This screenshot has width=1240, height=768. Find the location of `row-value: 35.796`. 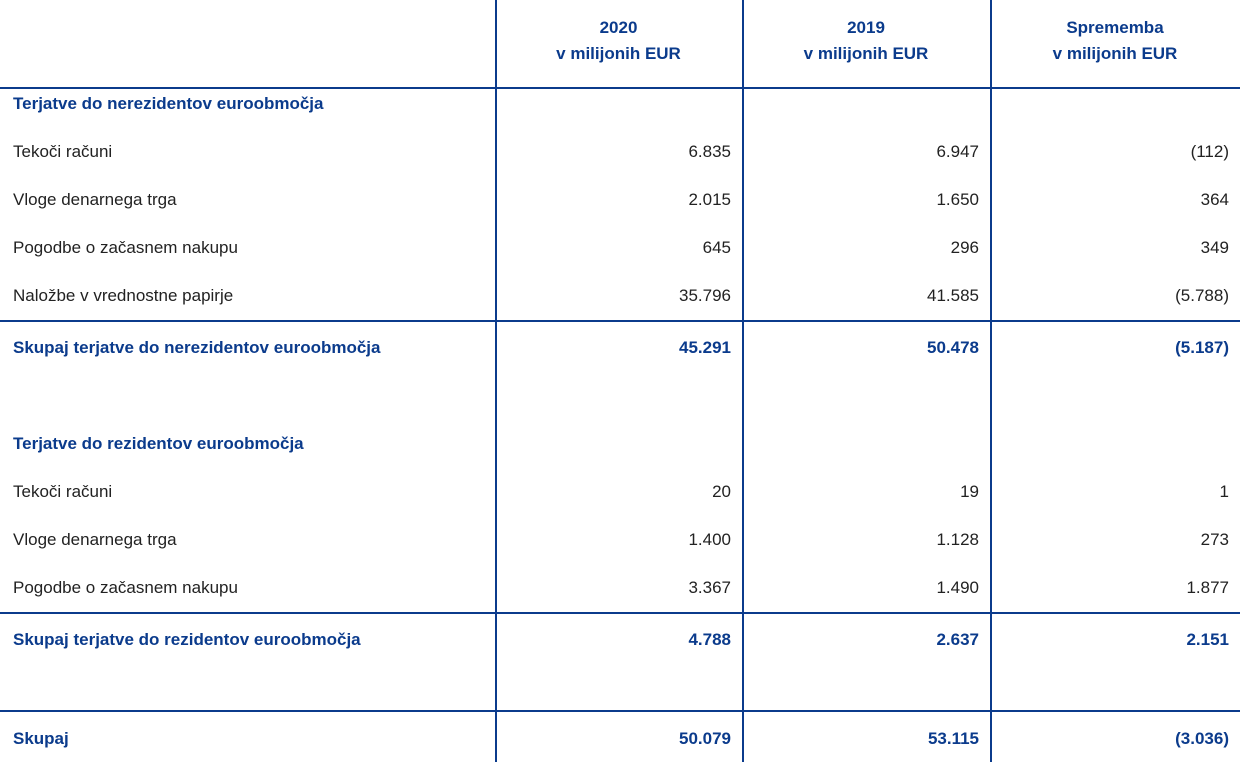

row-value: 35.796 is located at coordinates (705, 295).